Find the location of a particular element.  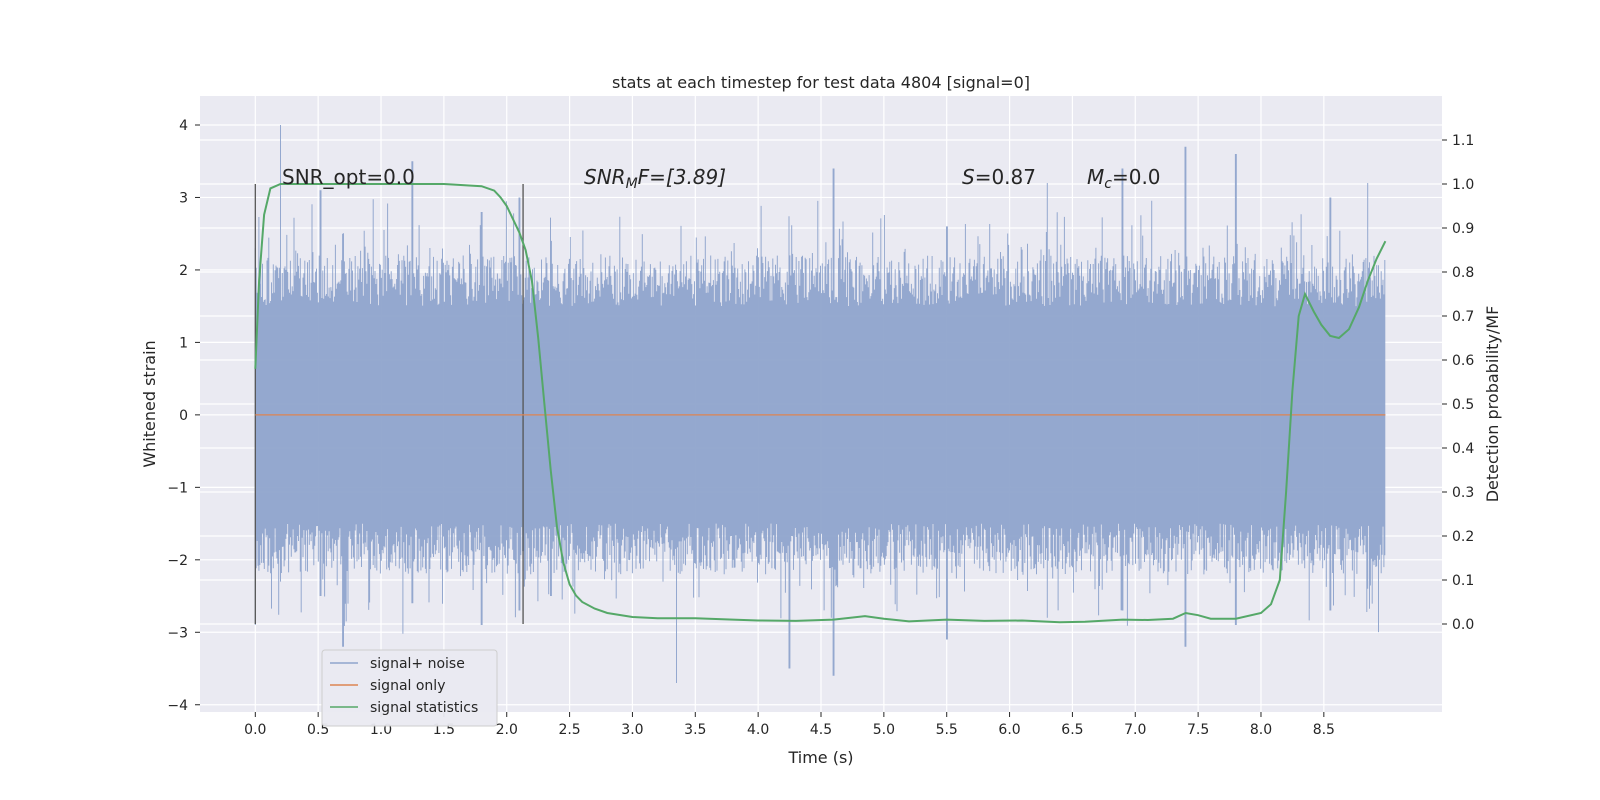

annotation-snr-mf-tail: F=[3.89] is located at coordinates (682, 177).